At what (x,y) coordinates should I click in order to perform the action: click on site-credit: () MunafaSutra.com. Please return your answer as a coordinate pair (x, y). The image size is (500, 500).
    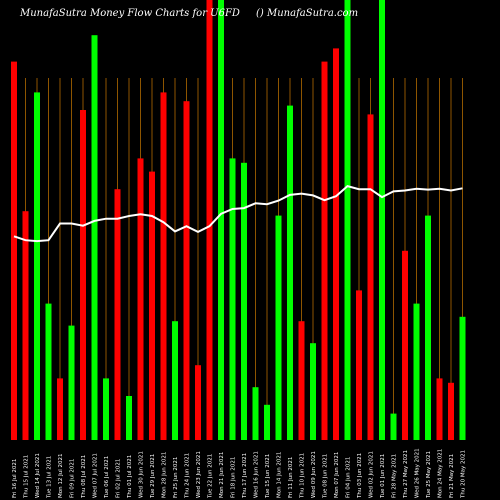
    Looking at the image, I should click on (307, 13).